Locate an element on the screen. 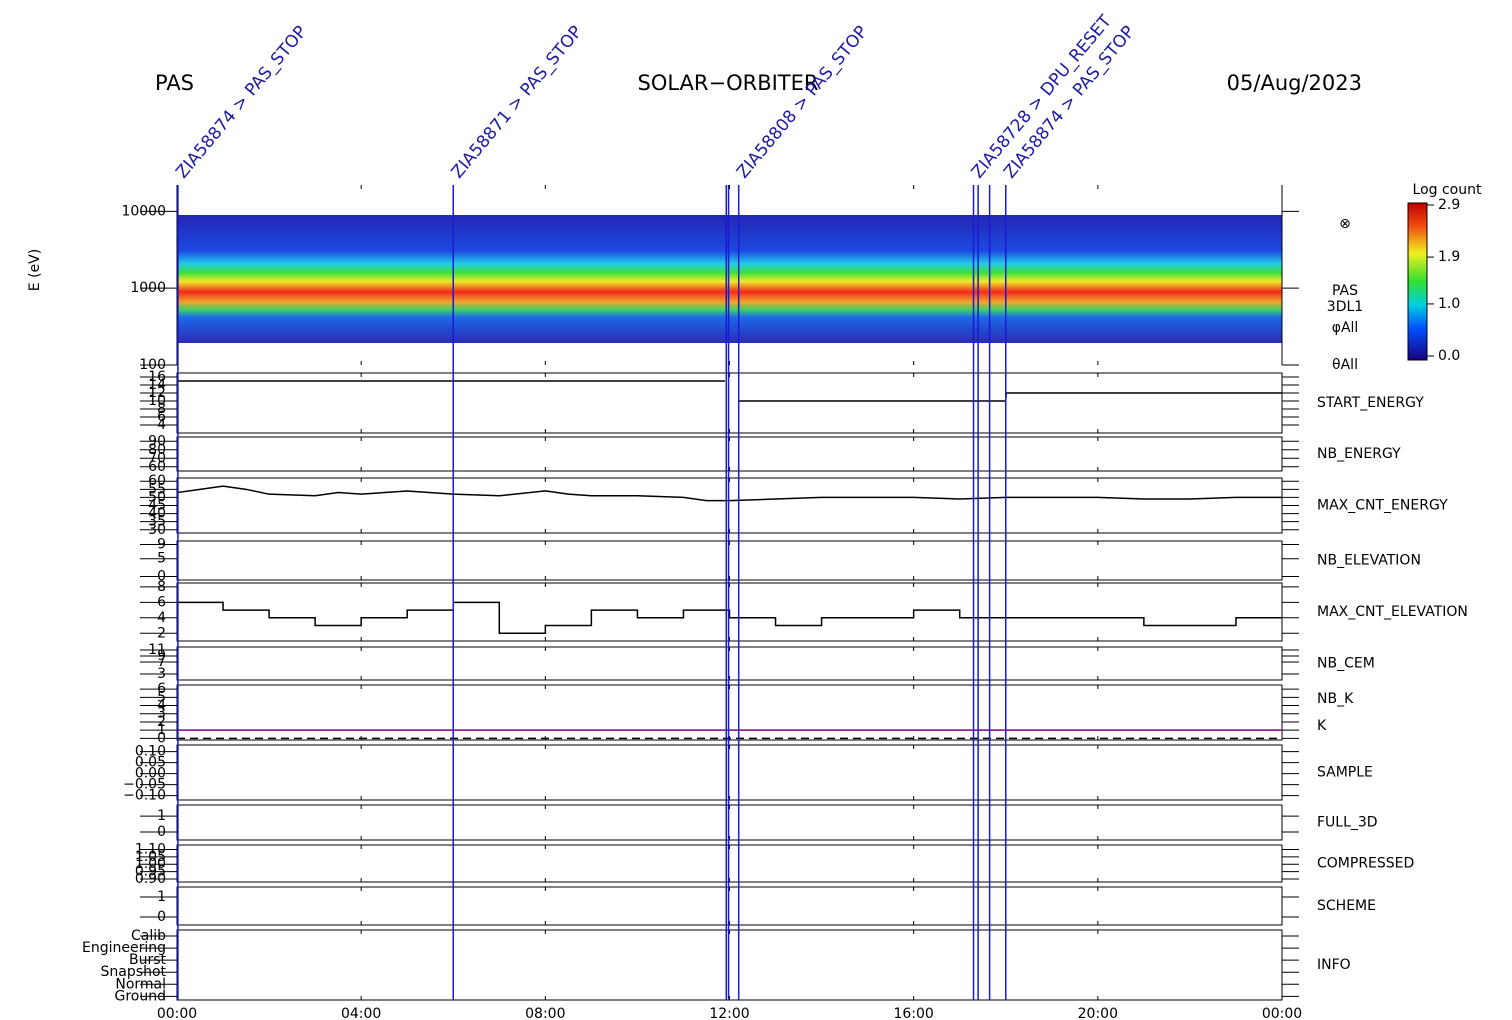 The height and width of the screenshot is (1020, 1512). panel-label: SAMPLE is located at coordinates (1345, 773).